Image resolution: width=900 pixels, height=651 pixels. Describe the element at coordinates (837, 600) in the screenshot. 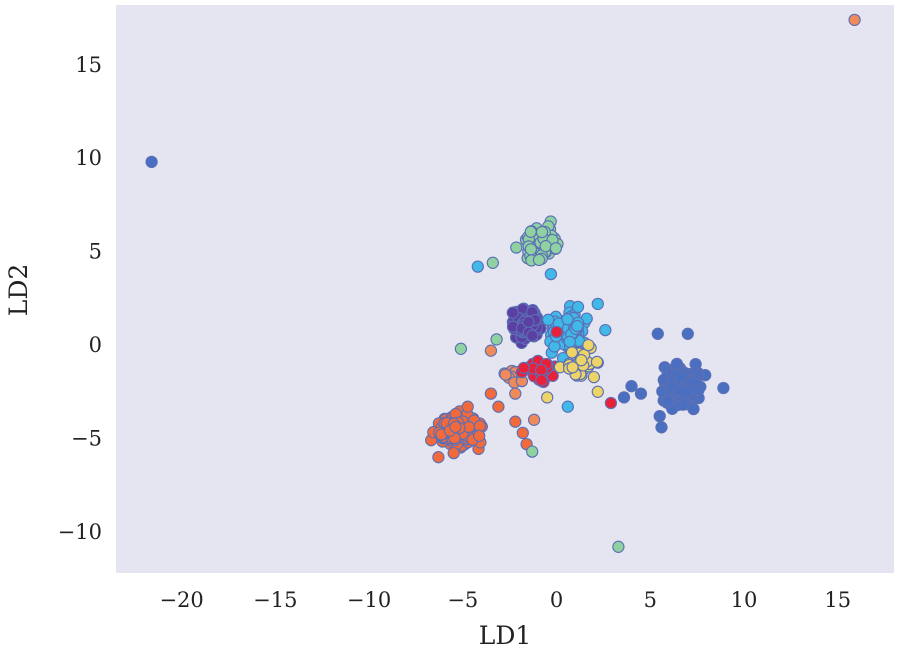

I see `x-tick-label: 15` at that location.